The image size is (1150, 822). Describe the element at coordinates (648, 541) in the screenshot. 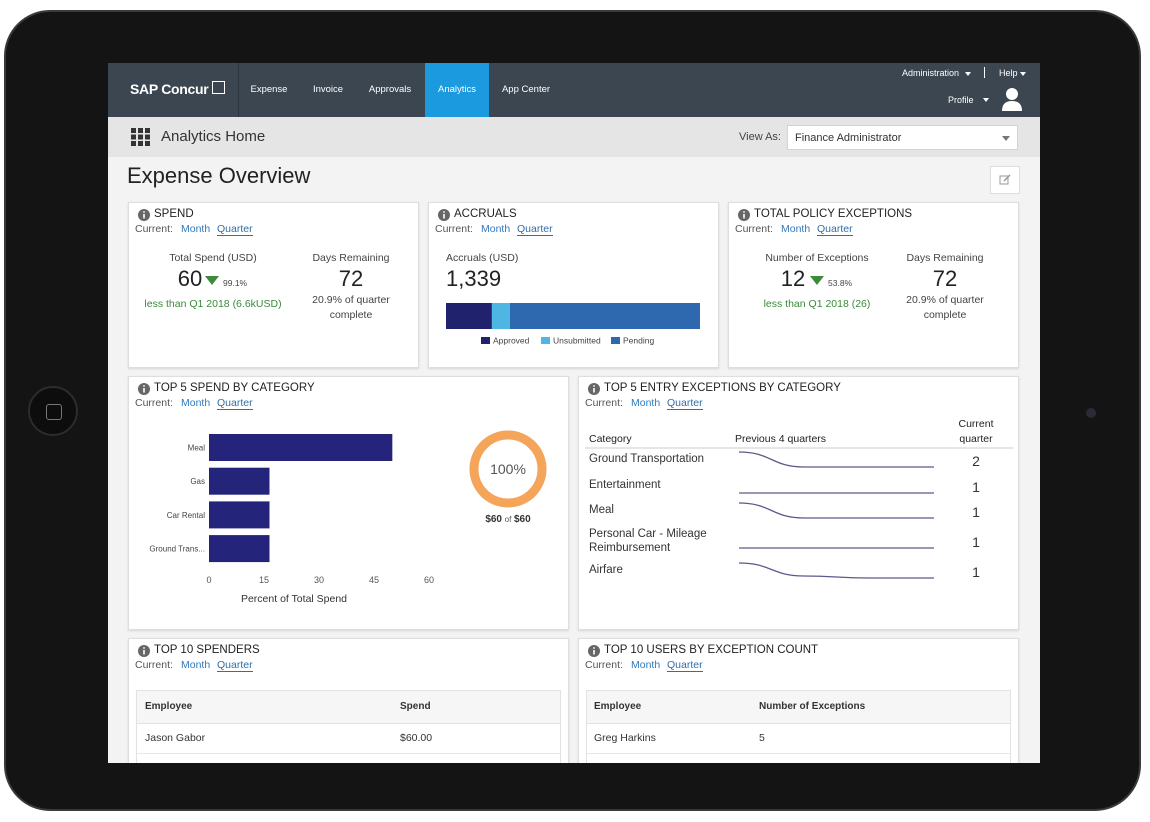

I see `category: Personal Car - Mileage Reimbursement` at that location.